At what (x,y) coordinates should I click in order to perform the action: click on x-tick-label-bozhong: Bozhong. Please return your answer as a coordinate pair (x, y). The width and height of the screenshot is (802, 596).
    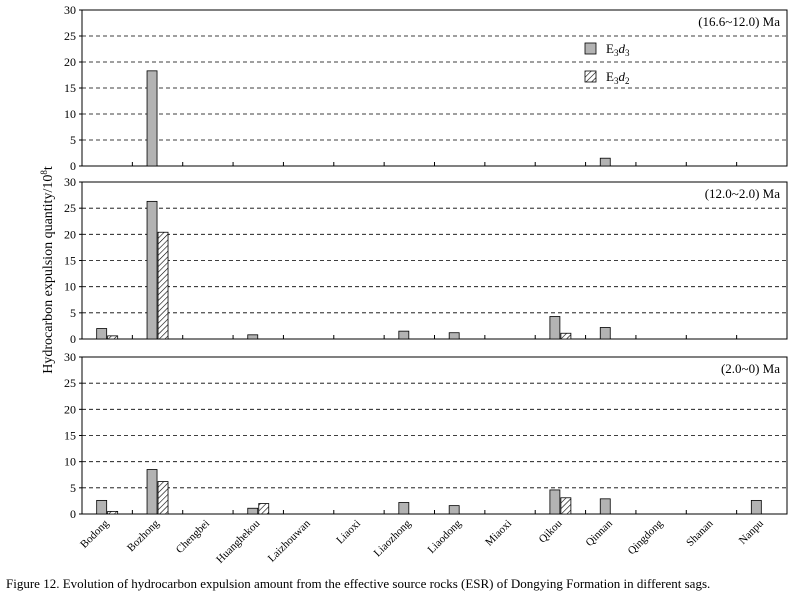
    Looking at the image, I should click on (143, 535).